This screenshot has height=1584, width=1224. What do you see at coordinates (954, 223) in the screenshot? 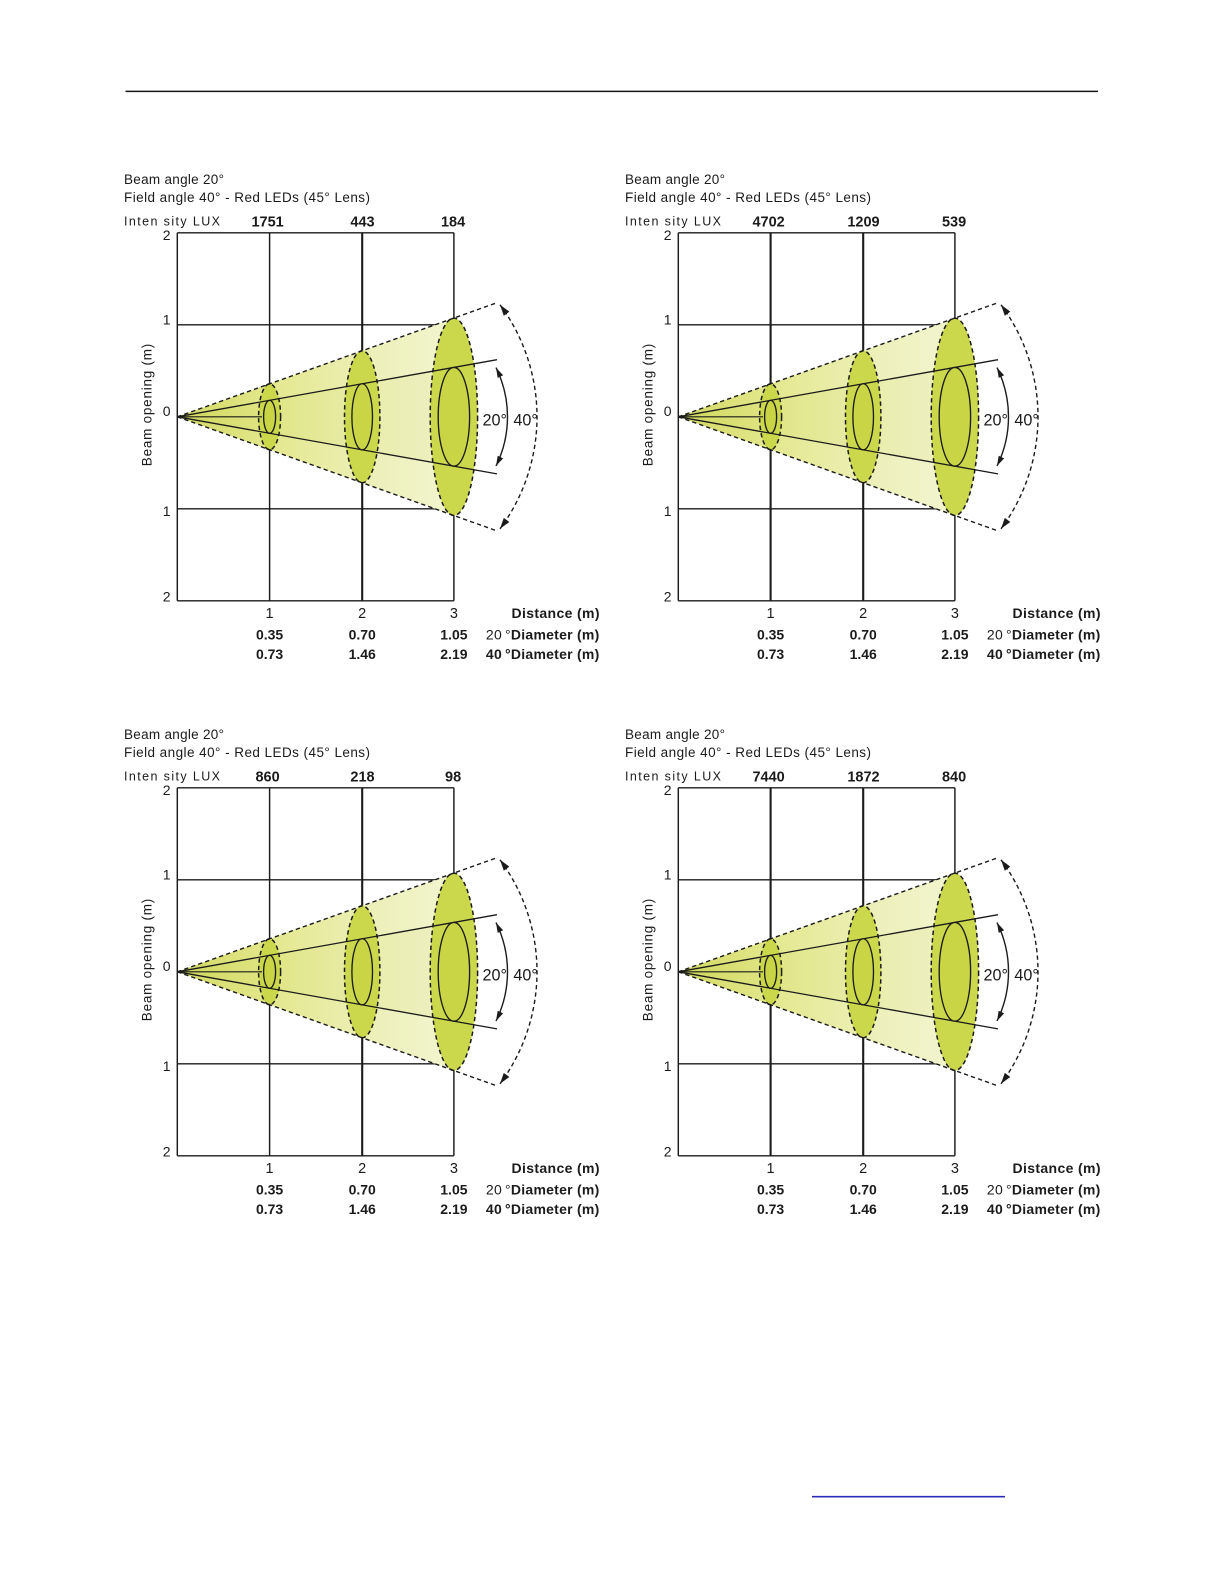
I see `svg-text: 539` at bounding box center [954, 223].